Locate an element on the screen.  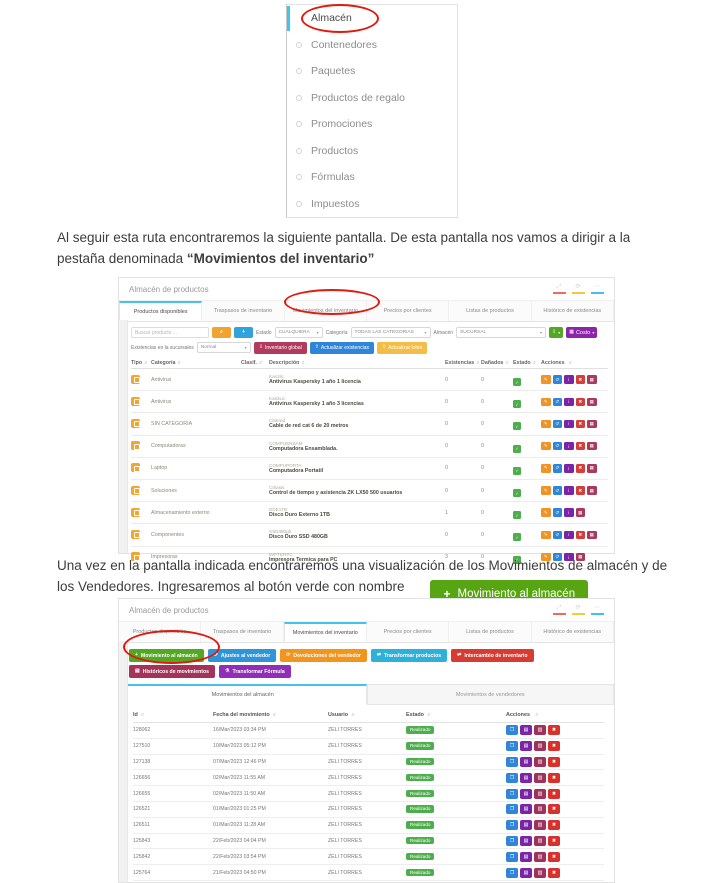
sidebar-menu-item: Impuestos is located at coordinates (372, 204).